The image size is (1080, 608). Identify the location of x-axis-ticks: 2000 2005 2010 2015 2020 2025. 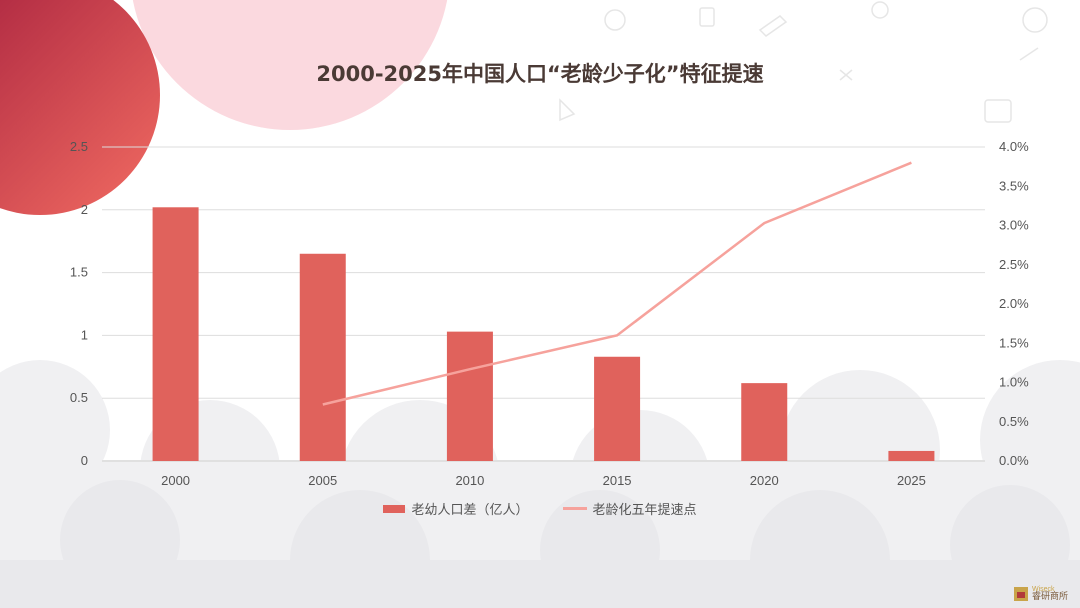
(543, 480).